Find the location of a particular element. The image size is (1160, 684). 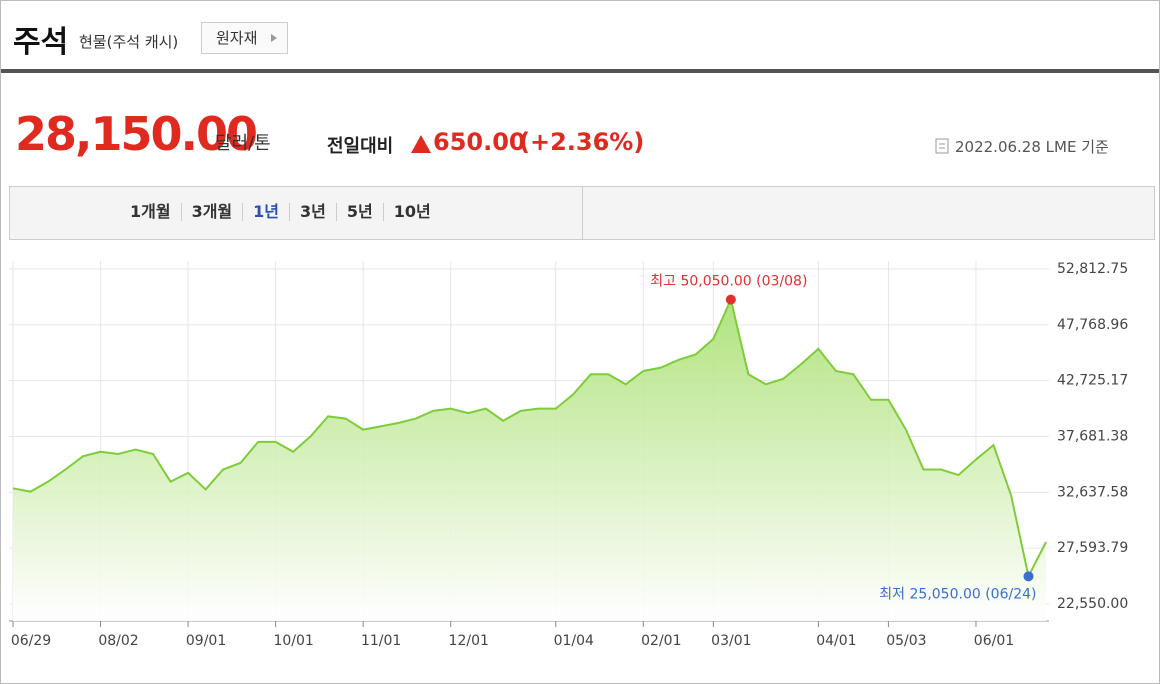

y-tick-label: 47,768.96 is located at coordinates (1092, 325).